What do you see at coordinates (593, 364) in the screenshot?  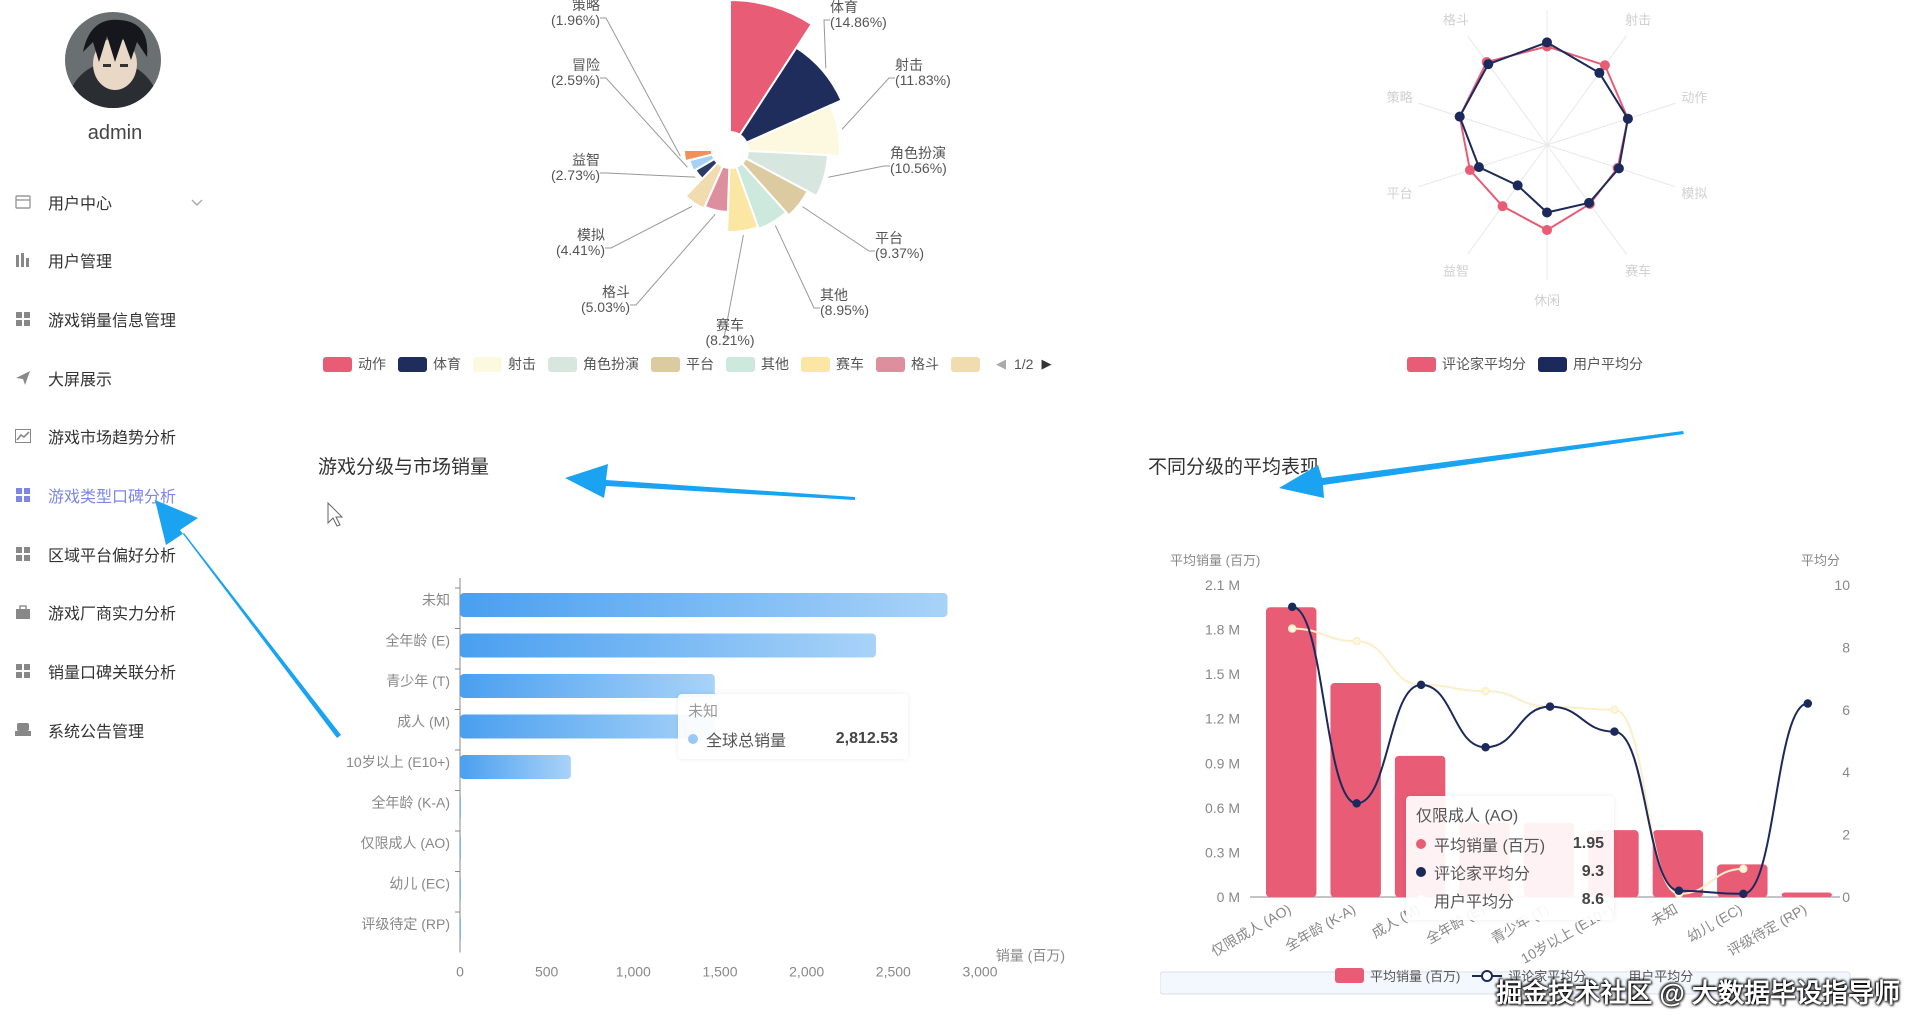 I see `legend-item: 角色扮演` at bounding box center [593, 364].